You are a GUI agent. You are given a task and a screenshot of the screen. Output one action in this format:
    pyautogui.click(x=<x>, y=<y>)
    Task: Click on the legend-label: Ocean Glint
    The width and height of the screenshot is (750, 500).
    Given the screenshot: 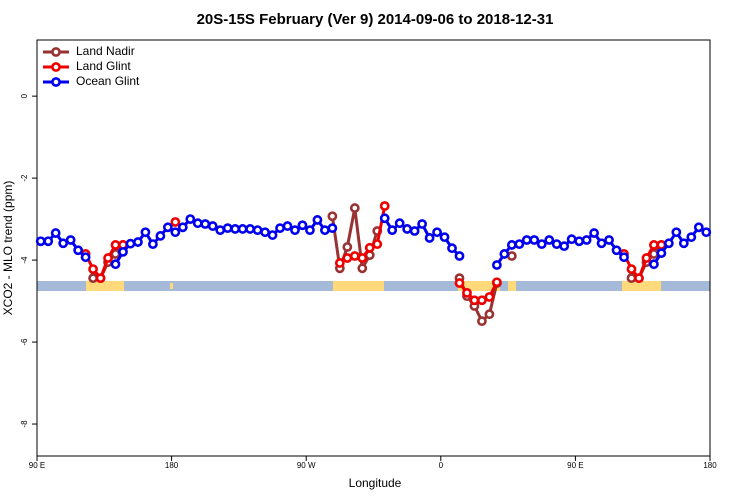 What is the action you would take?
    pyautogui.click(x=108, y=81)
    